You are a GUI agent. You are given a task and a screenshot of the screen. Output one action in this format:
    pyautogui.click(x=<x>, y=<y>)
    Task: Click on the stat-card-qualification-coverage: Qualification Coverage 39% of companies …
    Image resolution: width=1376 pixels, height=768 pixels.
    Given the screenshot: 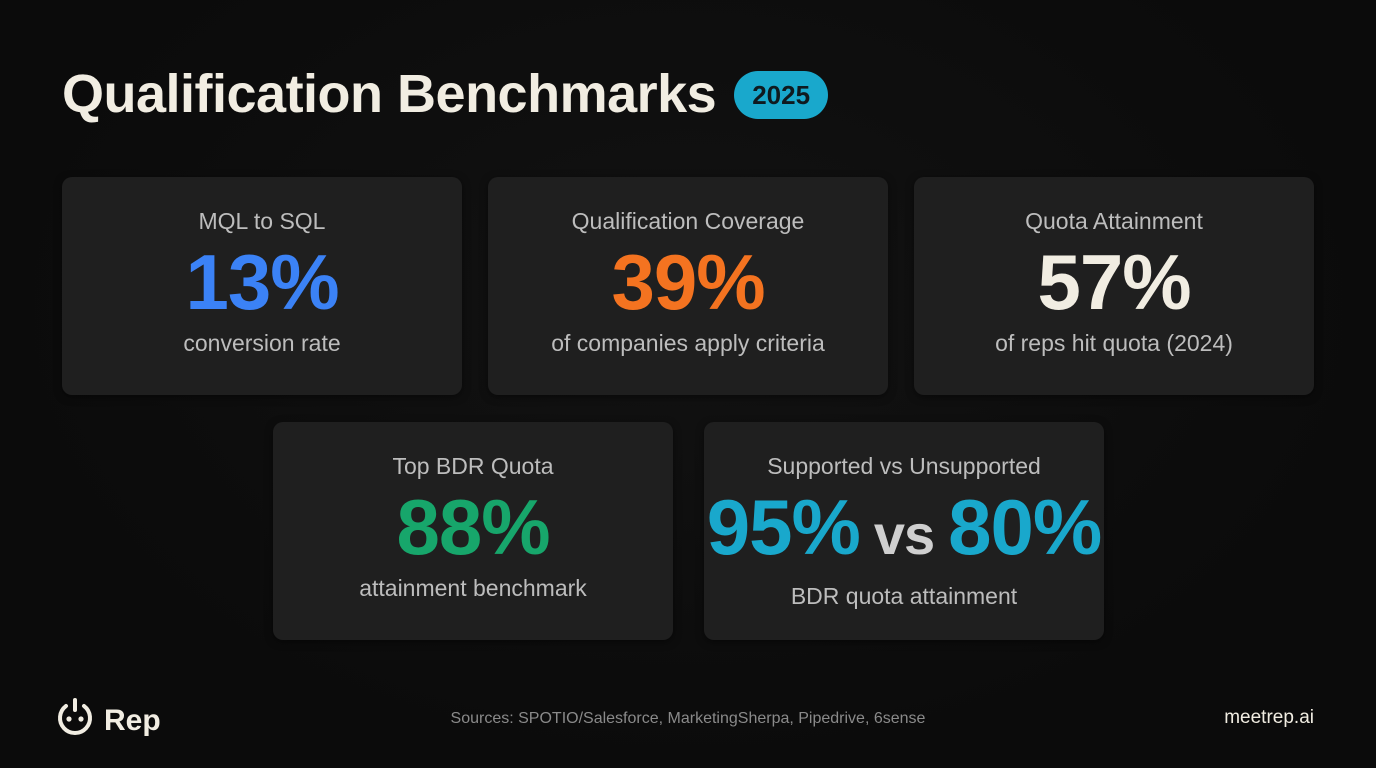 What is the action you would take?
    pyautogui.click(x=688, y=286)
    